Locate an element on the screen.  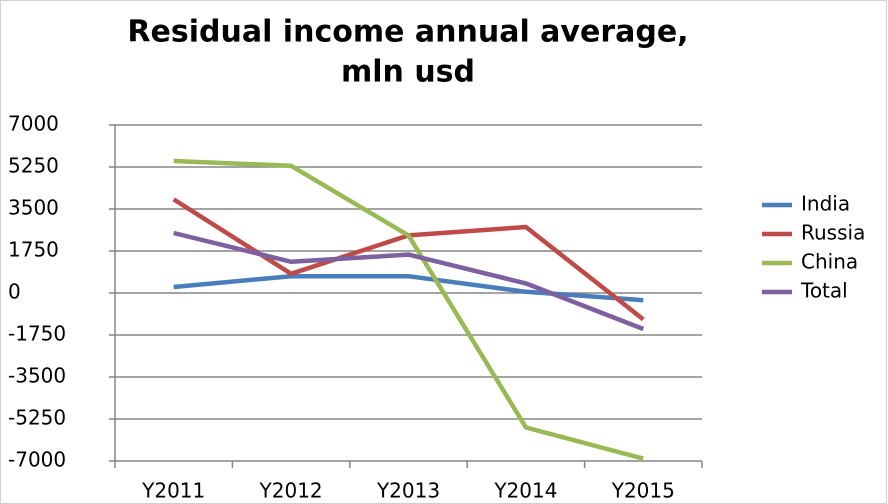
chart-title: Residual income annual average, is located at coordinates (407, 32).